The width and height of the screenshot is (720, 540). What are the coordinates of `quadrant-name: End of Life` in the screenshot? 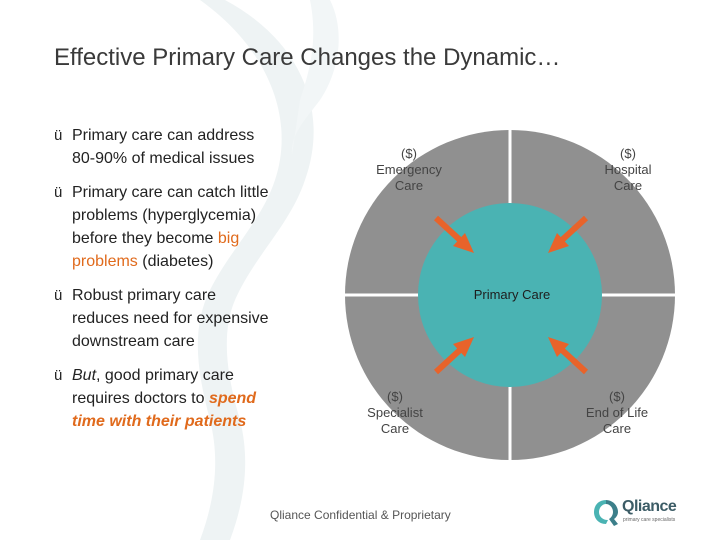 It's located at (617, 412).